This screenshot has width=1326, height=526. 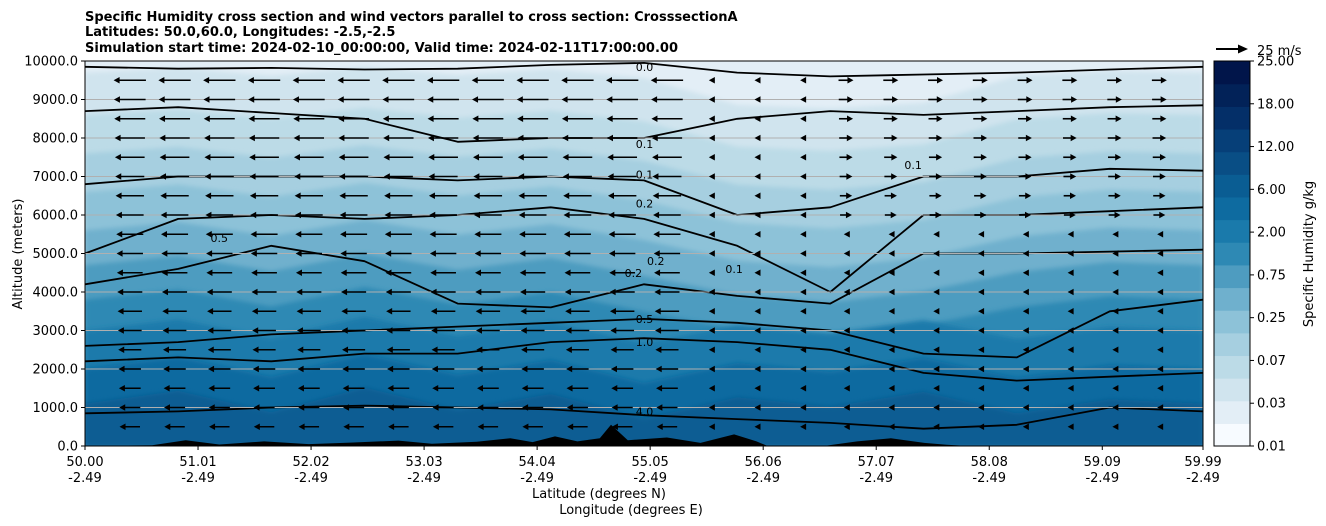 I want to click on colorbar-tick-label: 0.07, so click(x=1271, y=361).